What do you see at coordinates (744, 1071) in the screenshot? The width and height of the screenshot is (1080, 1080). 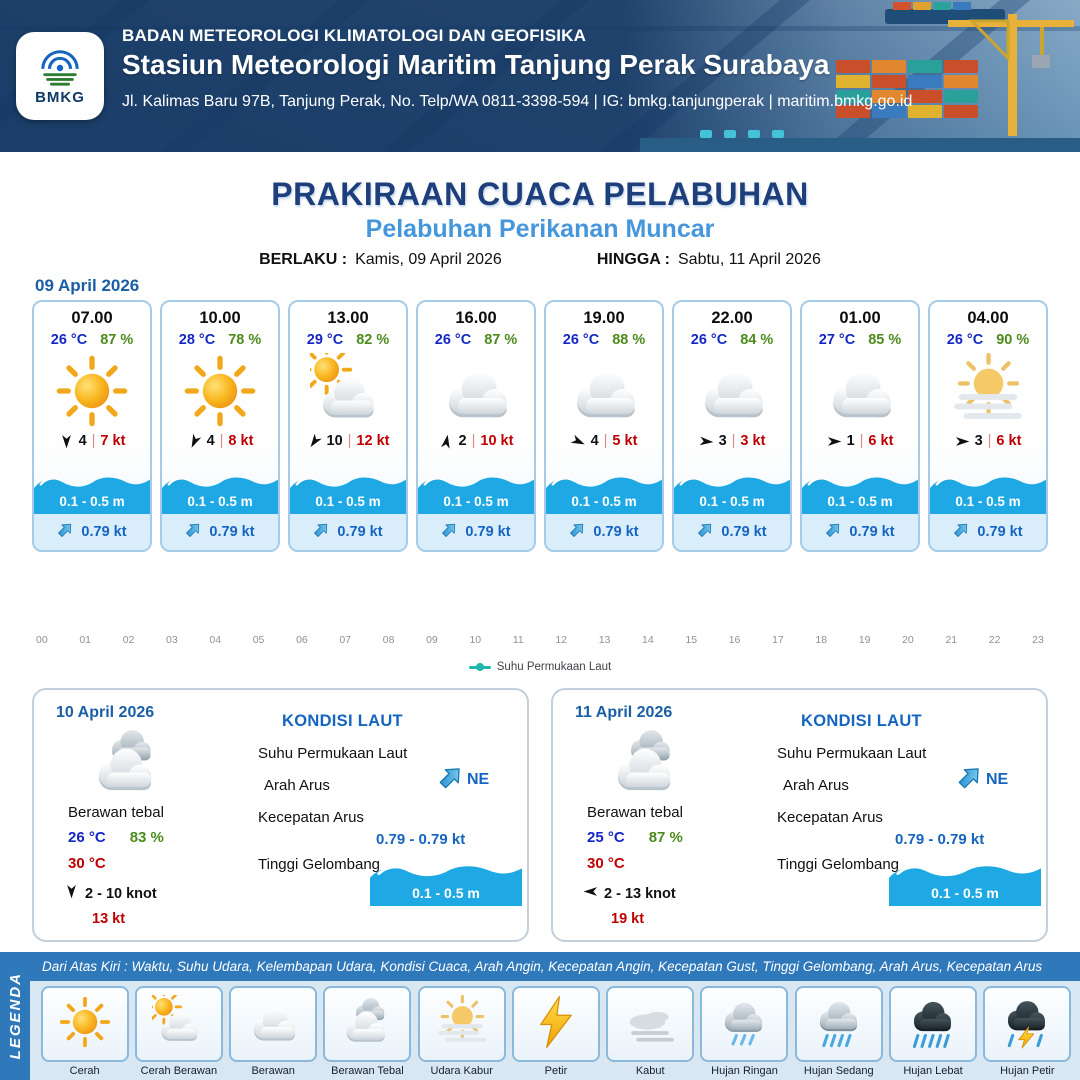 I see `legend-item-label: Hujan Ringan` at bounding box center [744, 1071].